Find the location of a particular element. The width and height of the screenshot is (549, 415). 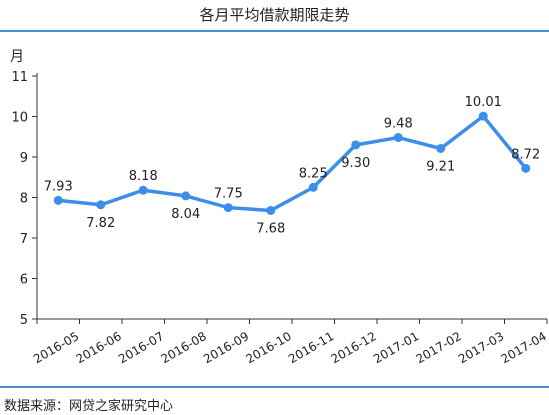

data-label: 7.82 is located at coordinates (100, 223).